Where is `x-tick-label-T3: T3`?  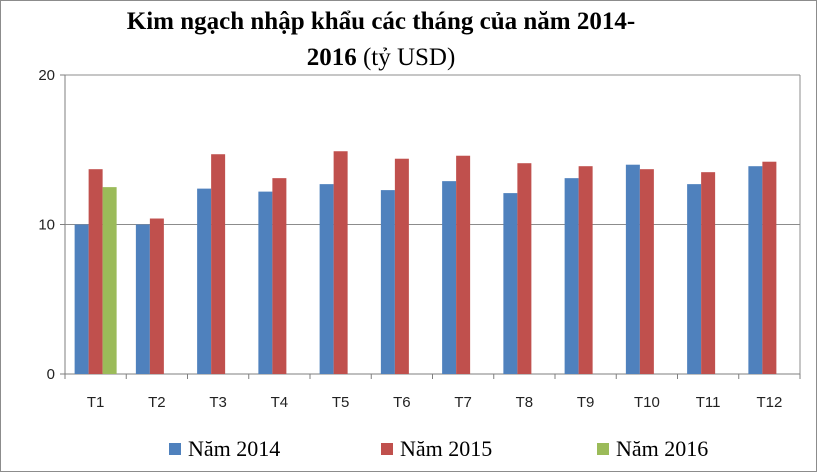 x-tick-label-T3: T3 is located at coordinates (218, 402).